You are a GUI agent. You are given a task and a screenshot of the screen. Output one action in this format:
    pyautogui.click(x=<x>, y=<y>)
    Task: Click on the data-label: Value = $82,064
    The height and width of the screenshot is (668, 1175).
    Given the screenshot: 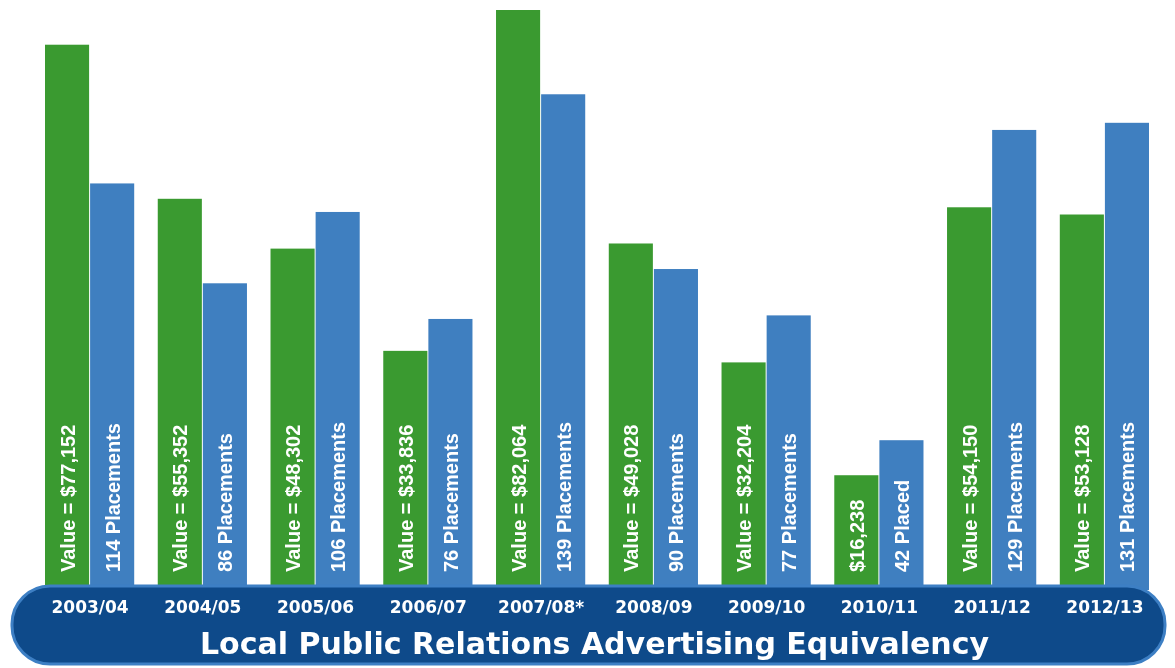 What is the action you would take?
    pyautogui.click(x=518, y=497)
    